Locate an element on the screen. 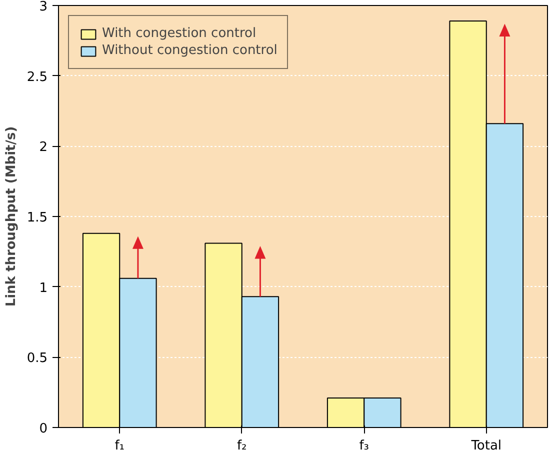 The width and height of the screenshot is (552, 456). legend-label: With congestion control is located at coordinates (179, 33).